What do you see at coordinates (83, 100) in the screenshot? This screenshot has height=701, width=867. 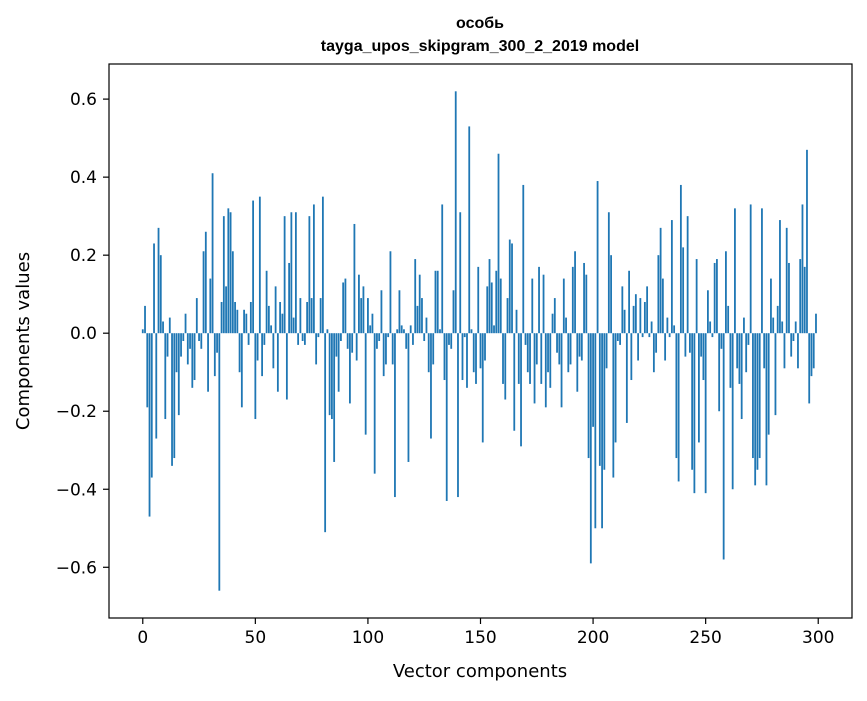 I see `y-tick-label: 0.6` at bounding box center [83, 100].